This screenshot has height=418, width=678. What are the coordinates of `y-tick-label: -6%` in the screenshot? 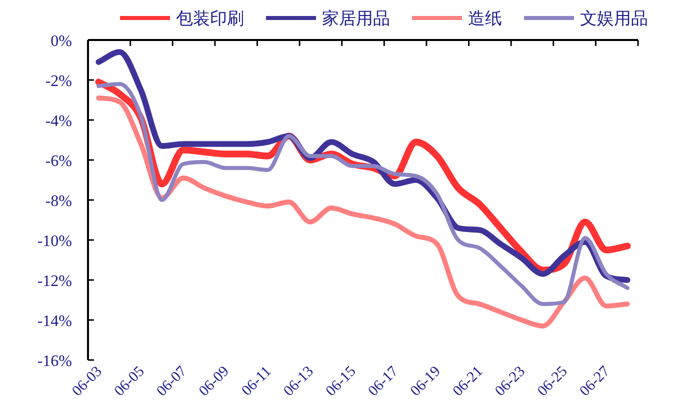 It's located at (58, 161).